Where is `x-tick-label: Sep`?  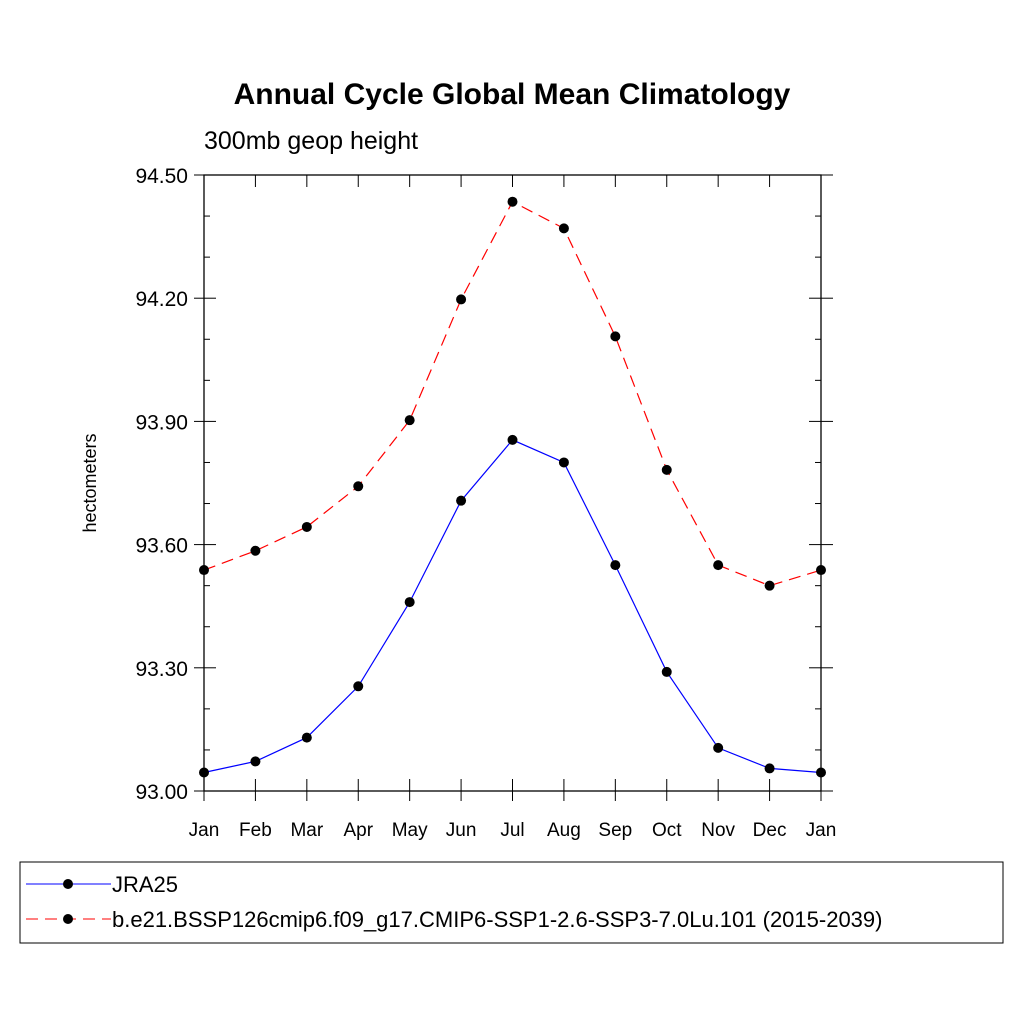 x-tick-label: Sep is located at coordinates (615, 830).